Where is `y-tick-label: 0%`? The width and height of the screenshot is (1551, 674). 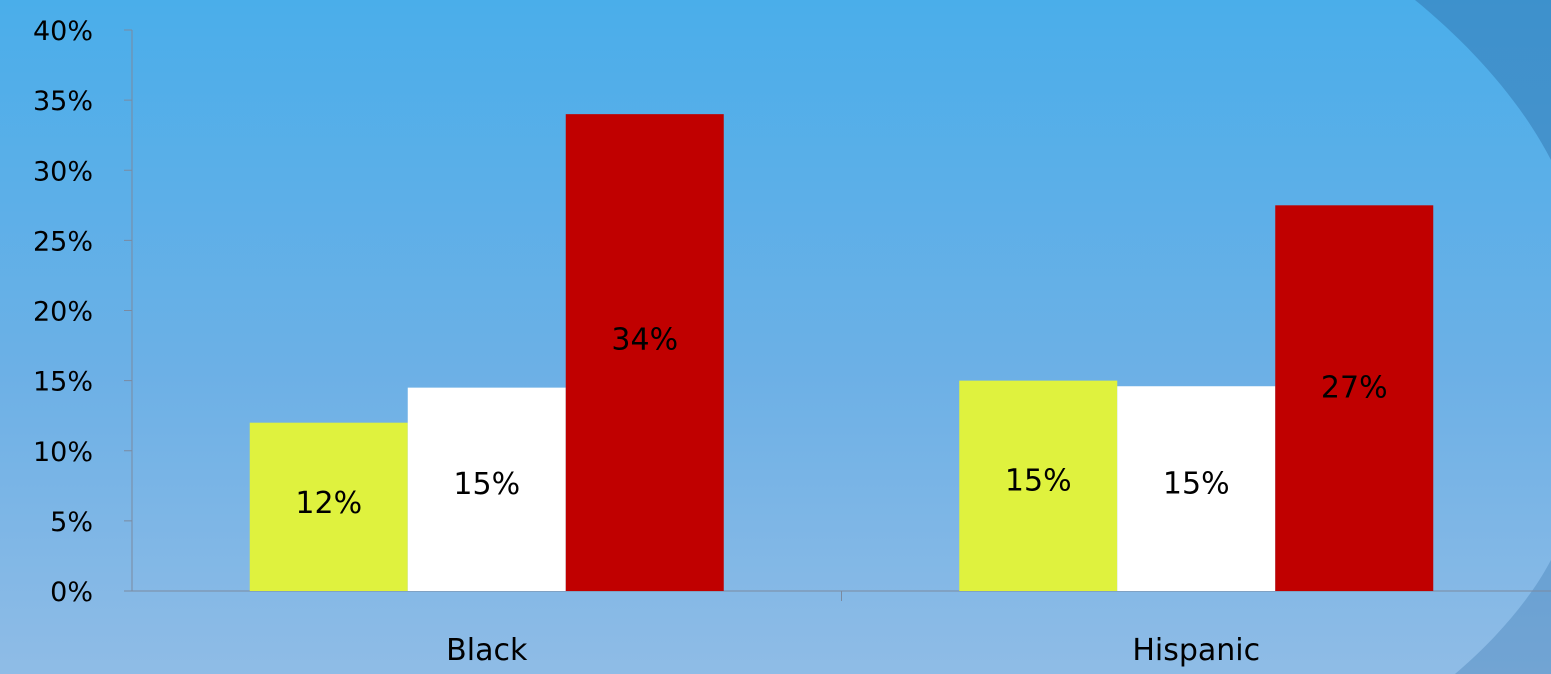 y-tick-label: 0% is located at coordinates (71, 592).